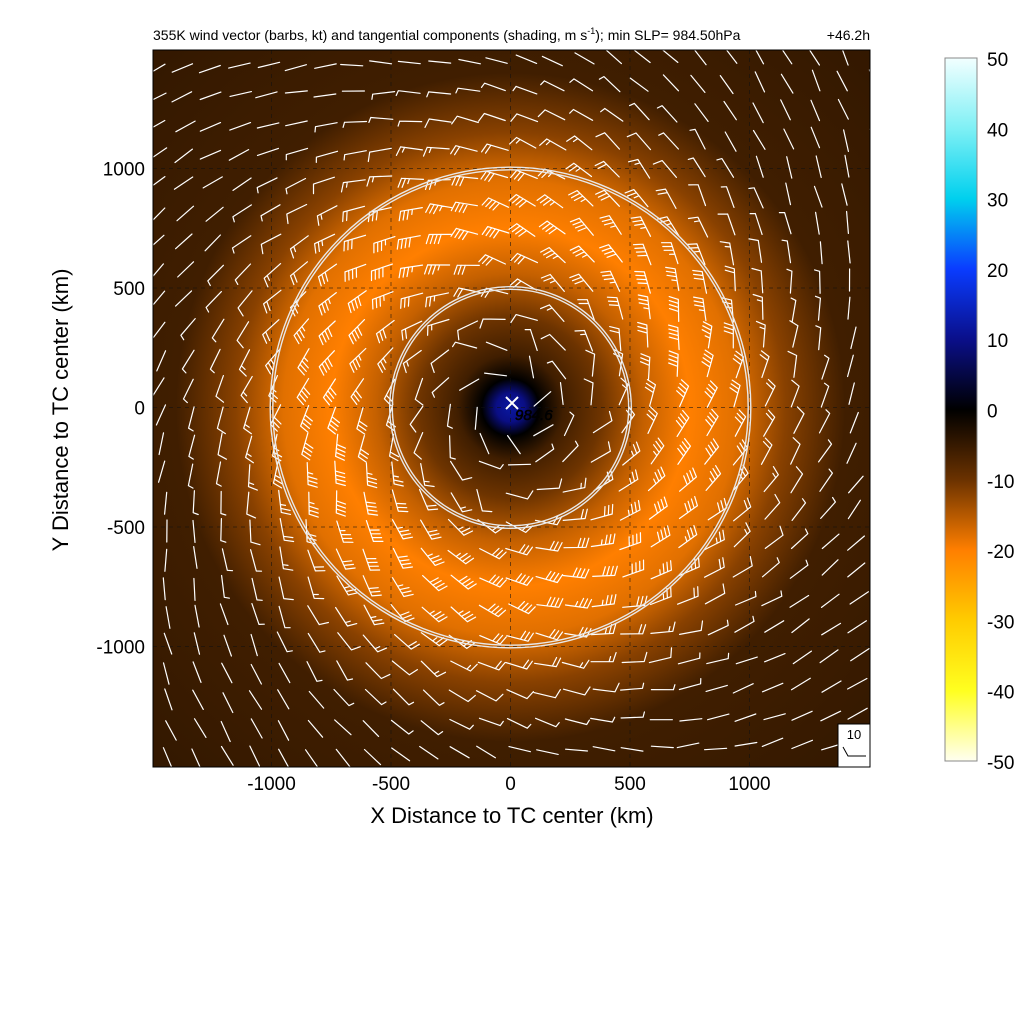  Describe the element at coordinates (534, 415) in the screenshot. I see `center-pressure-label: 984.6` at that location.